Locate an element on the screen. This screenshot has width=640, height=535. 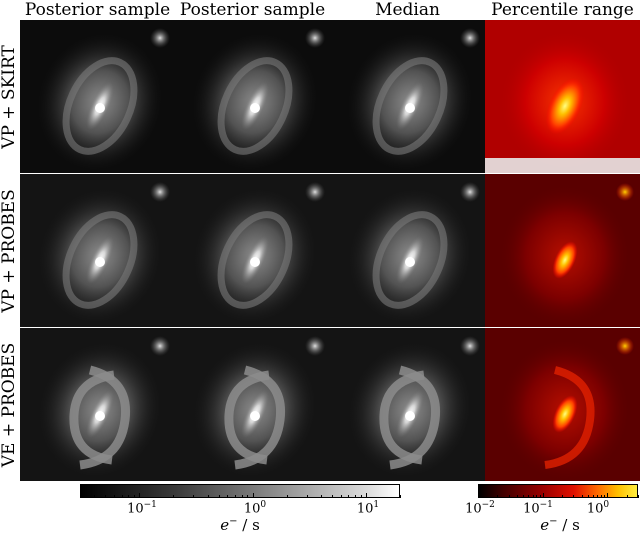
gray-colorbar-unit: e− / s is located at coordinates (240, 525).